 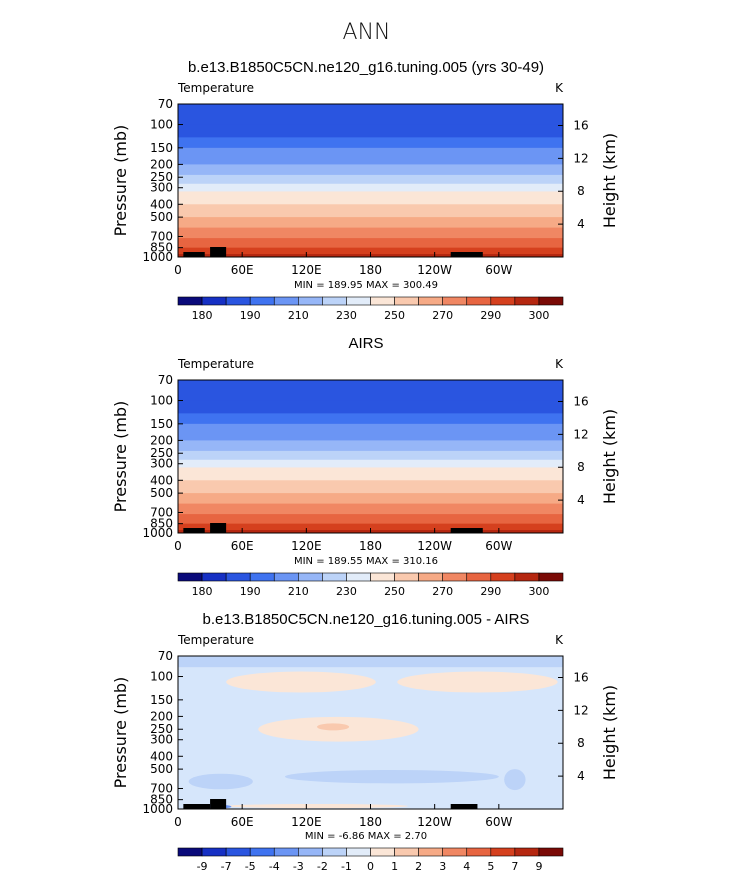 I want to click on colorbar-label: -7, so click(x=226, y=866).